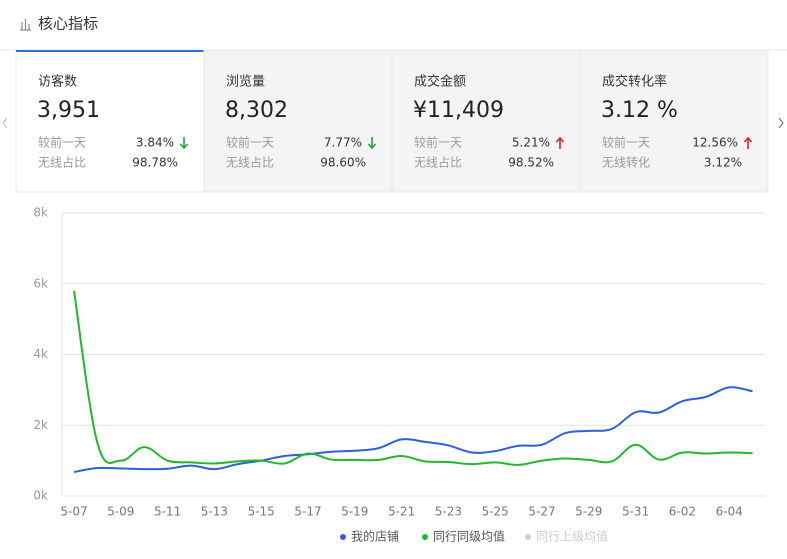  Describe the element at coordinates (155, 163) in the screenshot. I see `row-value: 98.78%` at that location.